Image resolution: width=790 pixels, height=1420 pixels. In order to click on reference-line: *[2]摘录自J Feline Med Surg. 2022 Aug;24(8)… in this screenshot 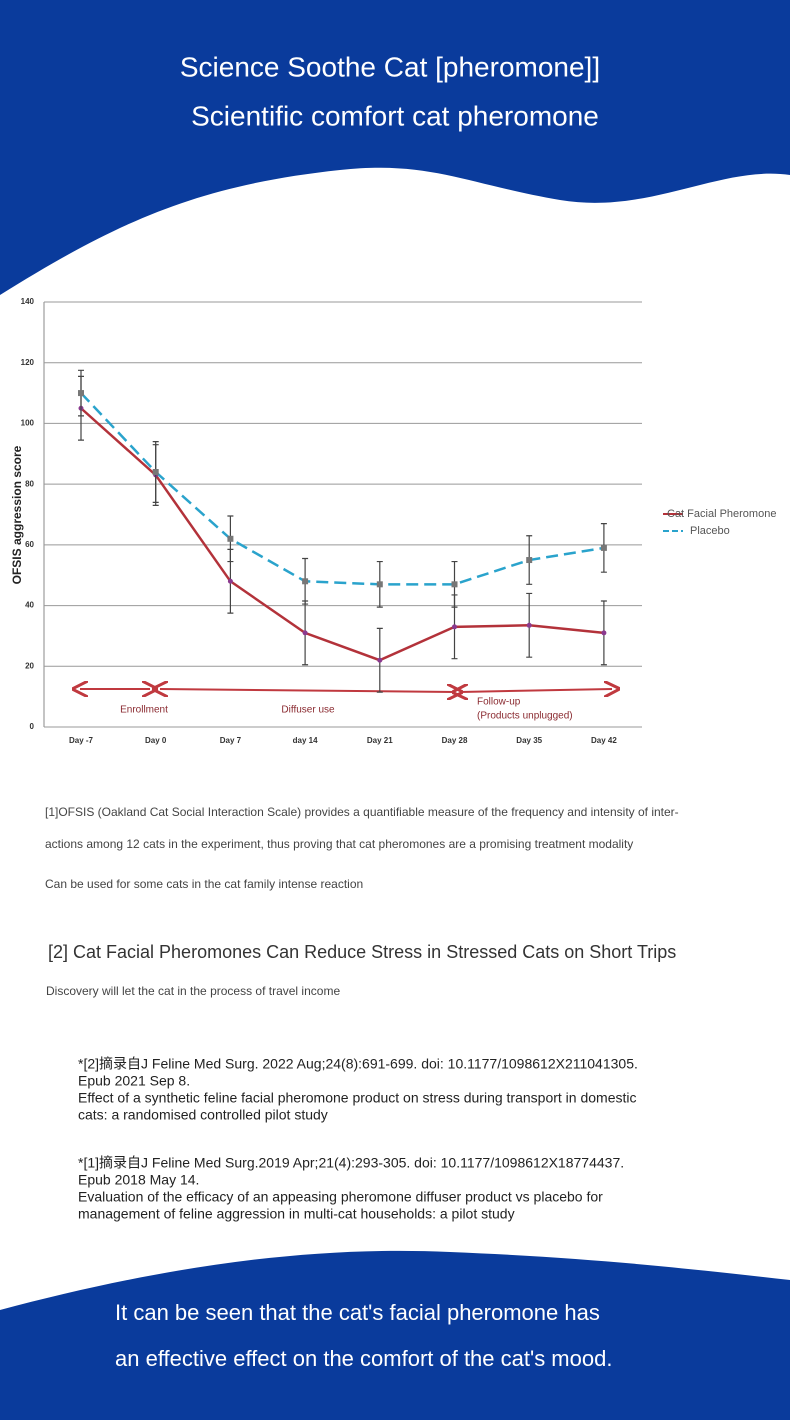, I will do `click(358, 1064)`.